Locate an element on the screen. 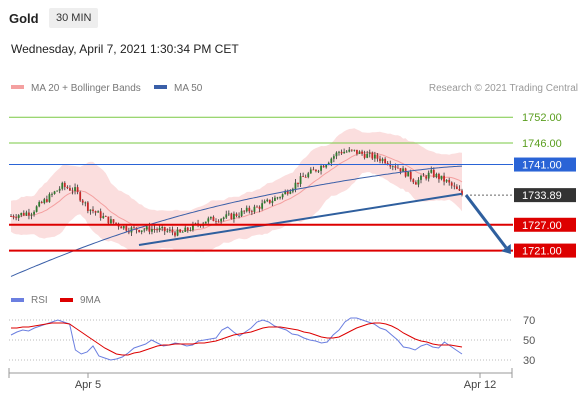 The width and height of the screenshot is (588, 405). level-label: 1733.89 is located at coordinates (542, 196).